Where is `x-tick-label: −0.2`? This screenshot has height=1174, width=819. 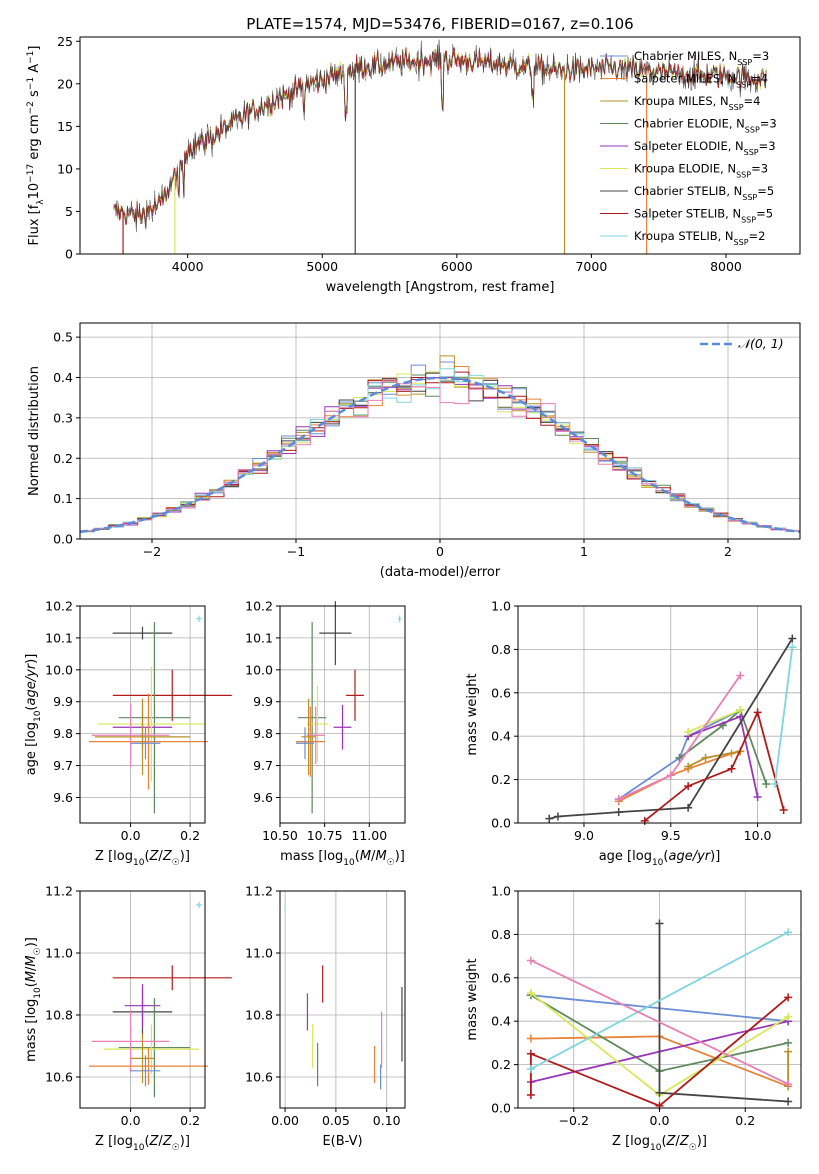
x-tick-label: −0.2 is located at coordinates (574, 1120).